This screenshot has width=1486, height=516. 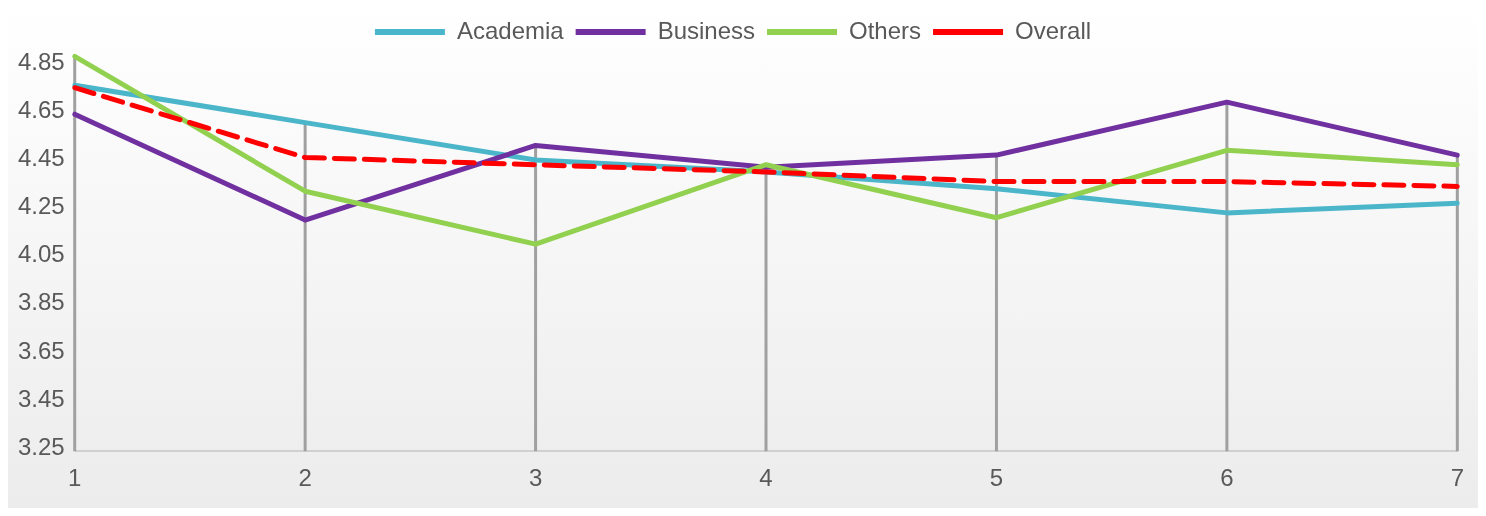 I want to click on x-tick-label: 7, so click(x=1457, y=478).